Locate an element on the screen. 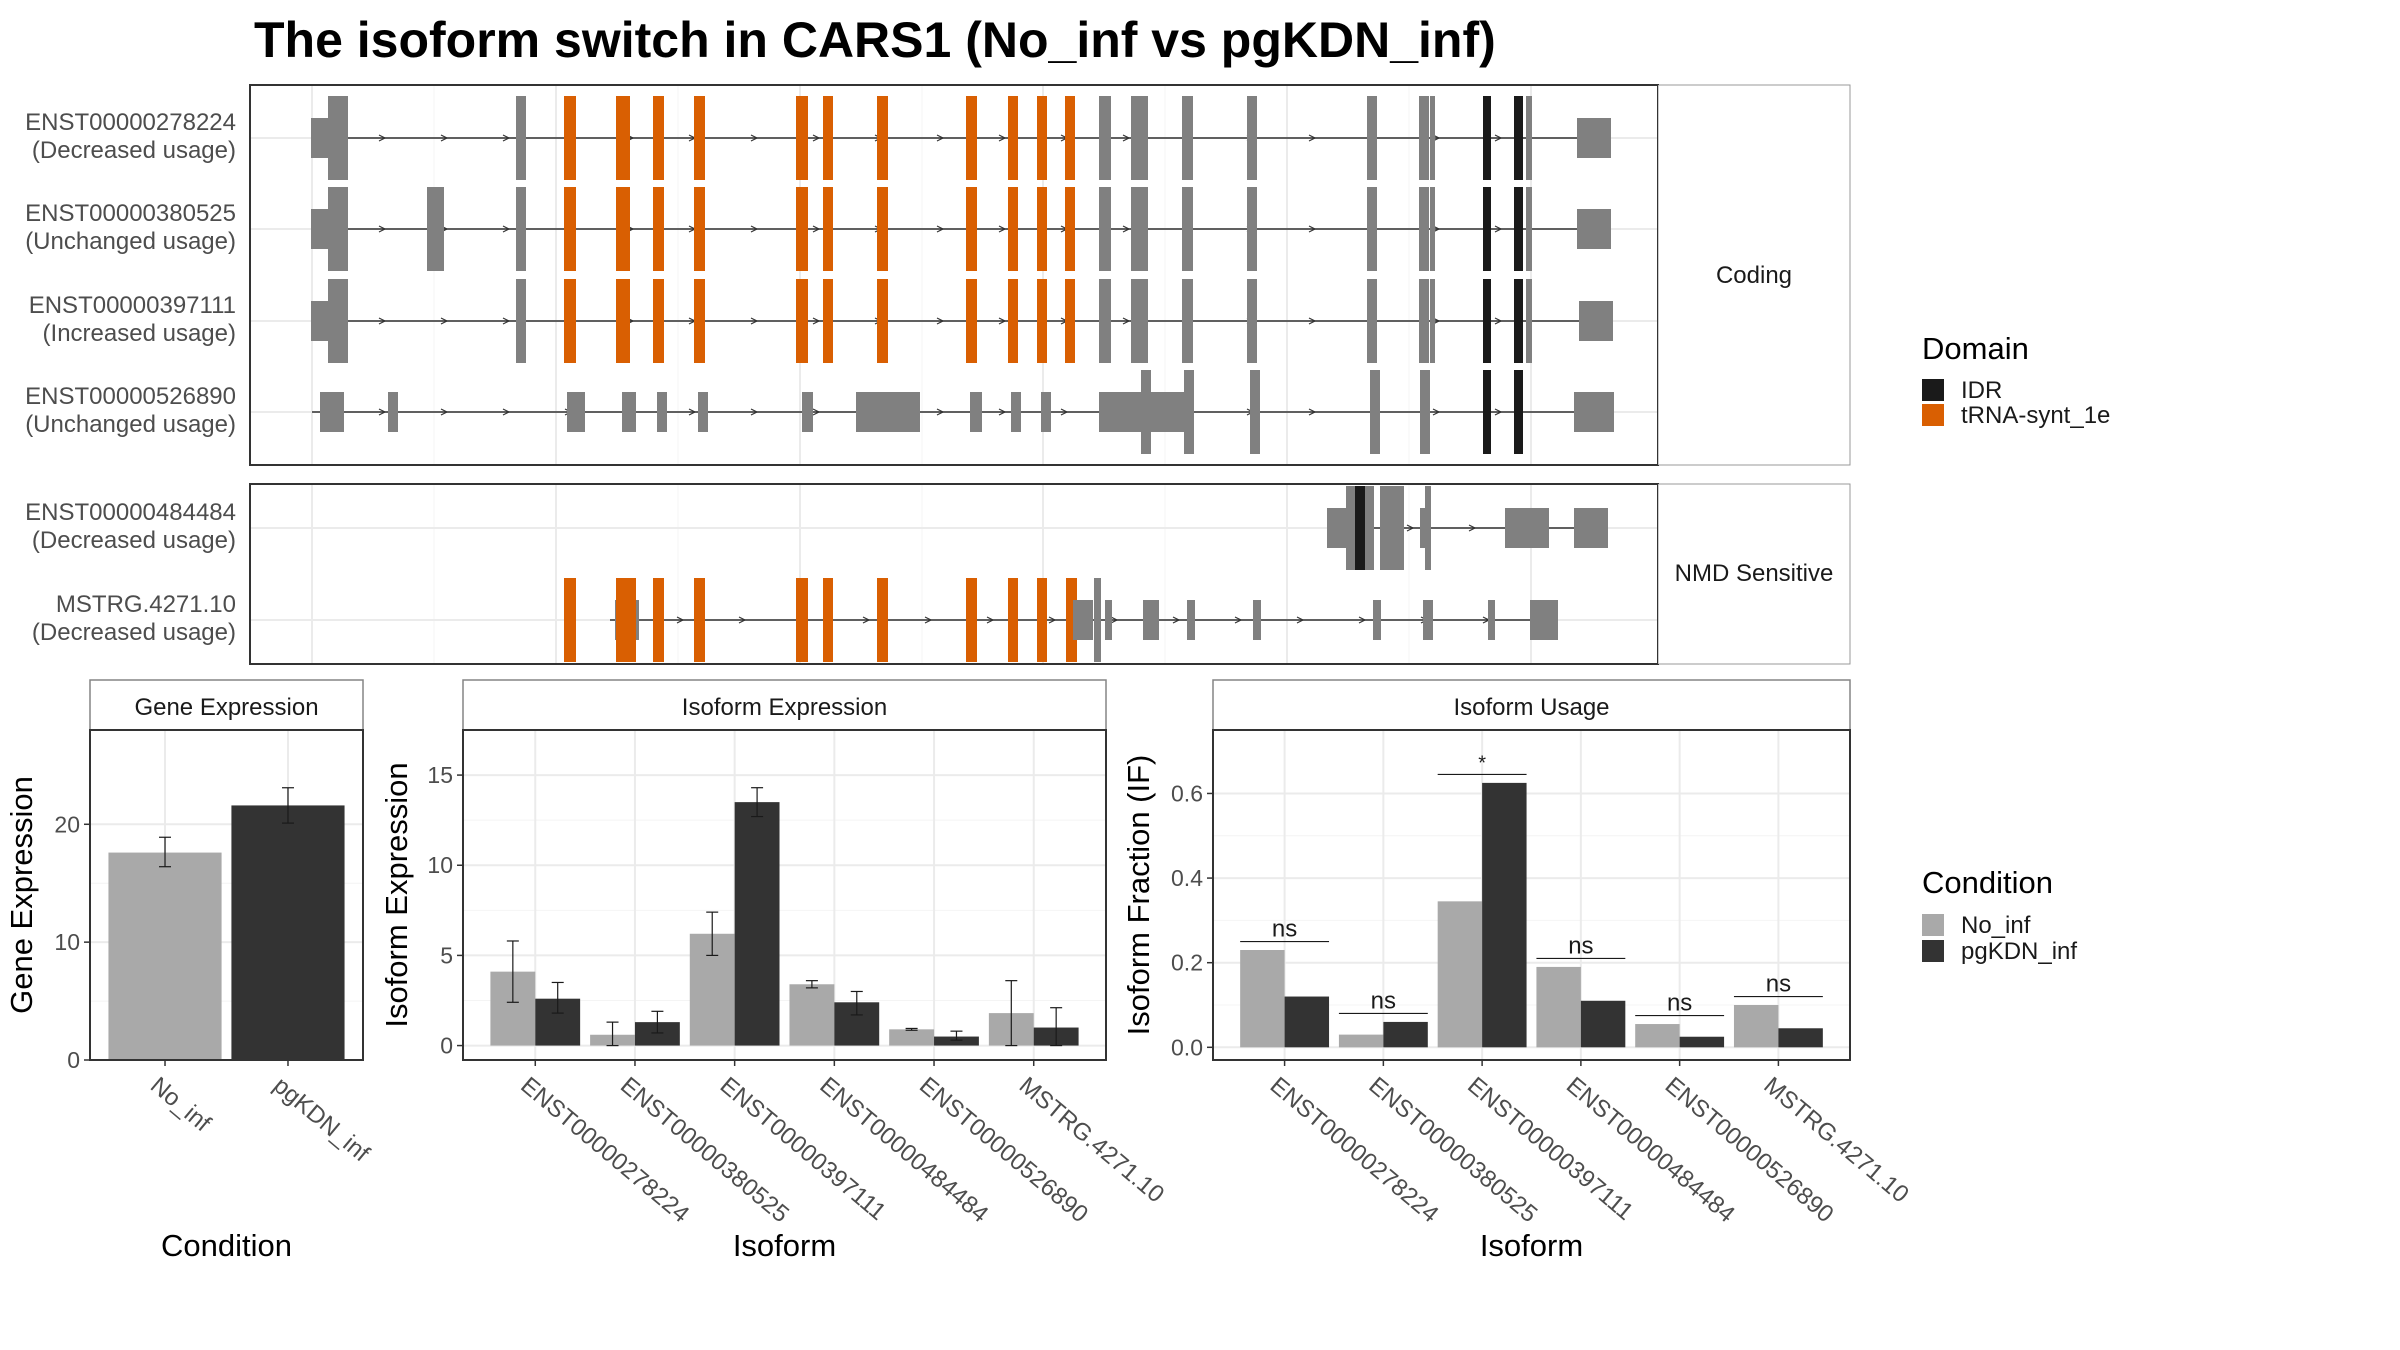 The width and height of the screenshot is (2400, 1350). chart-title: Isoform Expression is located at coordinates (784, 707).